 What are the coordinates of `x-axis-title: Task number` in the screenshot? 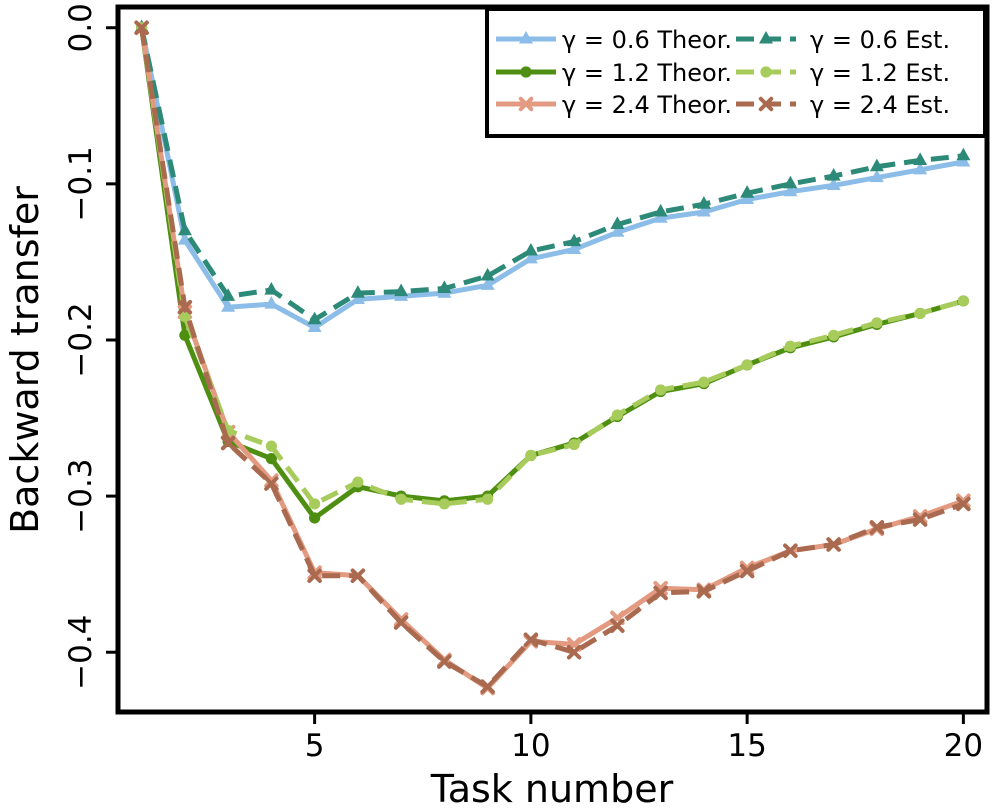 It's located at (552, 788).